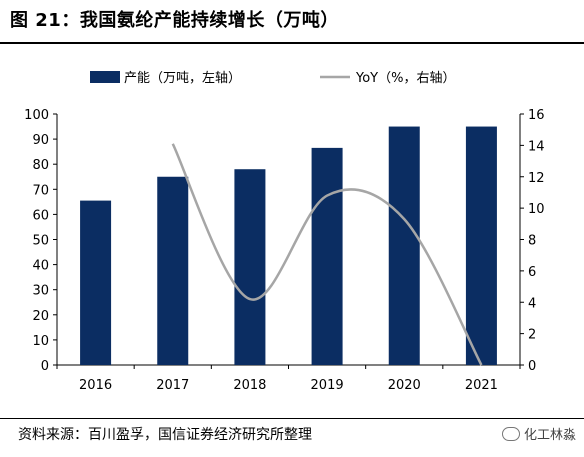 The image size is (584, 457). I want to click on watermark-text: 化工林淼, so click(549, 435).